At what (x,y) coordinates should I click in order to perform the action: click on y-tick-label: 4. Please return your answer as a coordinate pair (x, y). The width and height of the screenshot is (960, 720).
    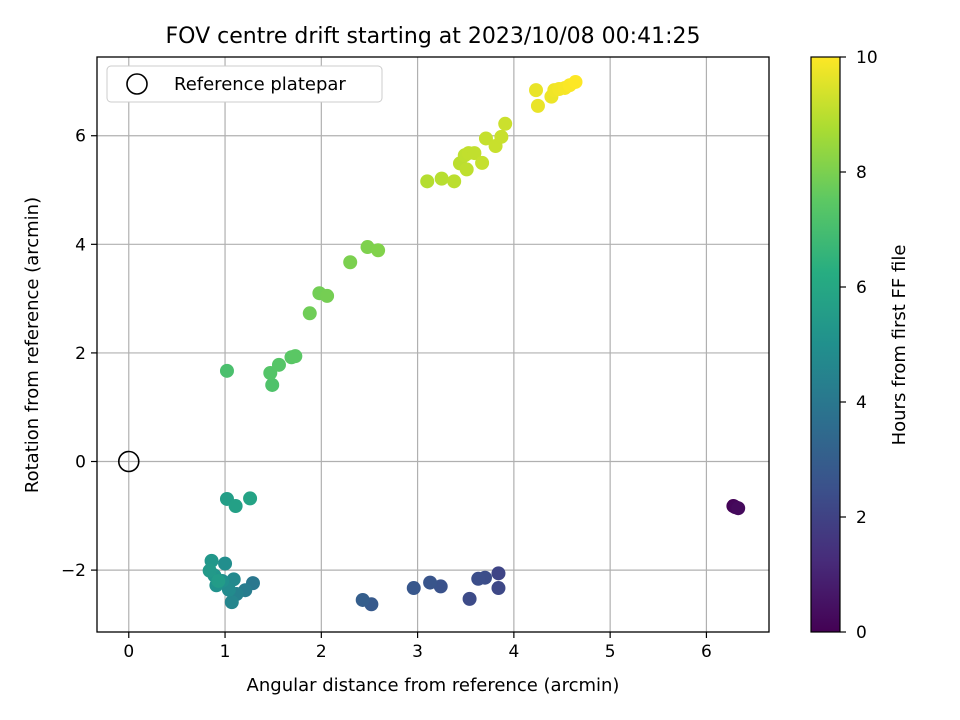
    Looking at the image, I should click on (80, 245).